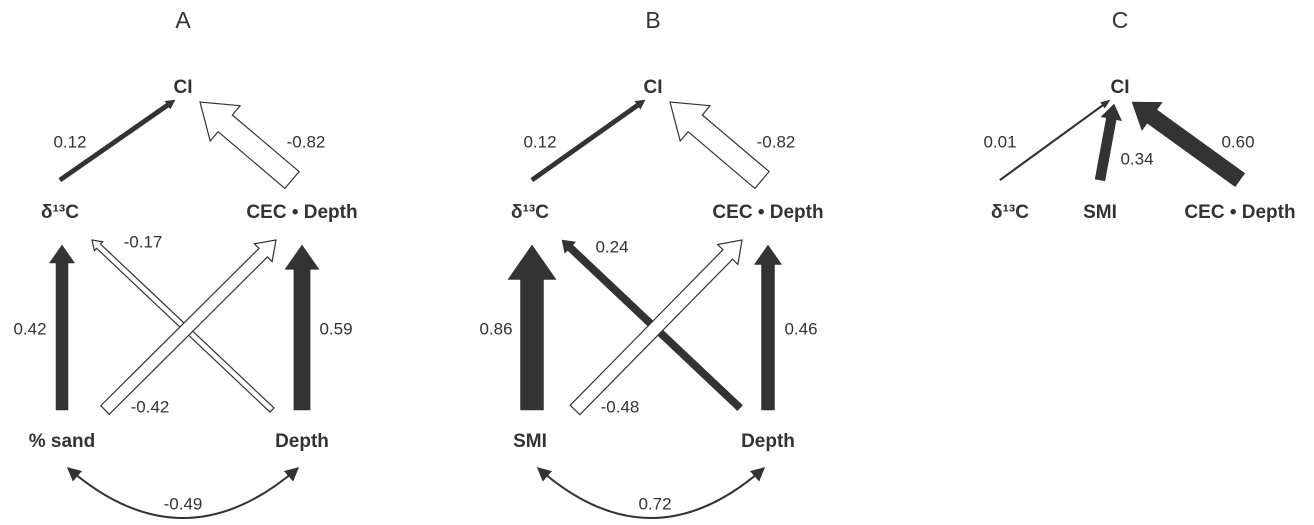 The width and height of the screenshot is (1314, 525). I want to click on panel-label: B, so click(652, 20).